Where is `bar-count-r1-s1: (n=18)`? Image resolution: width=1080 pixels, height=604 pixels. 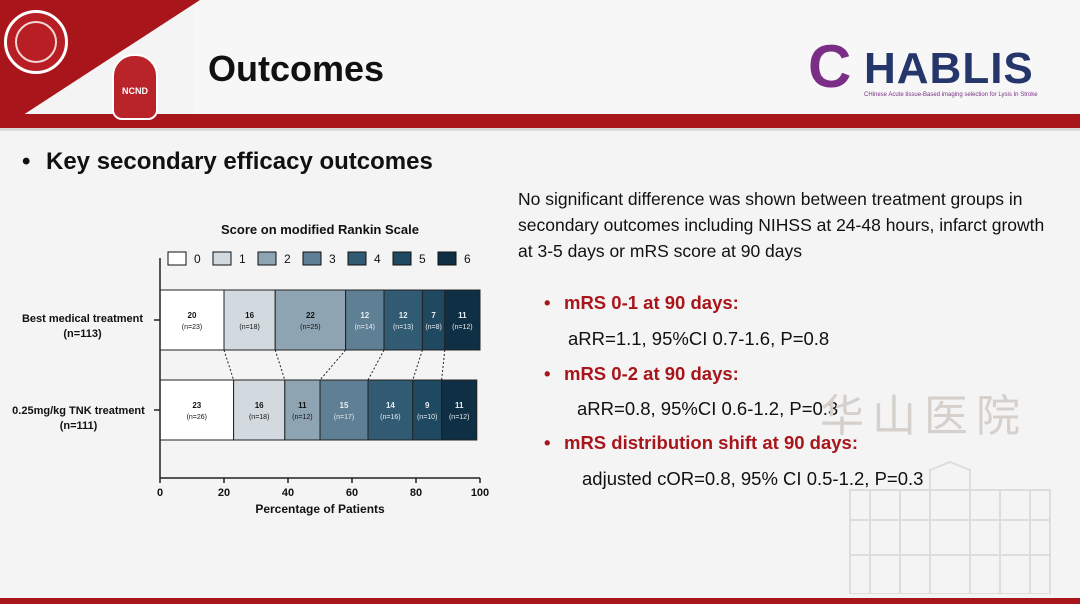 bar-count-r1-s1: (n=18) is located at coordinates (259, 417).